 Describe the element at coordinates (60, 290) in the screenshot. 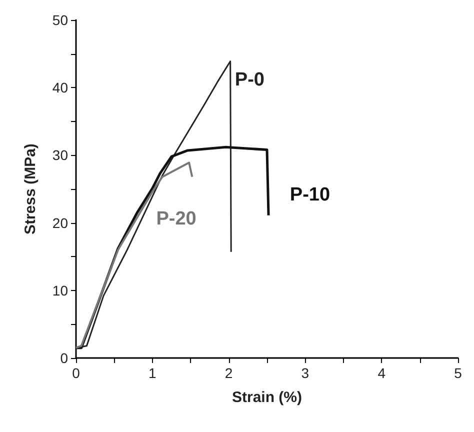

I see `y-tick-label: 10` at that location.